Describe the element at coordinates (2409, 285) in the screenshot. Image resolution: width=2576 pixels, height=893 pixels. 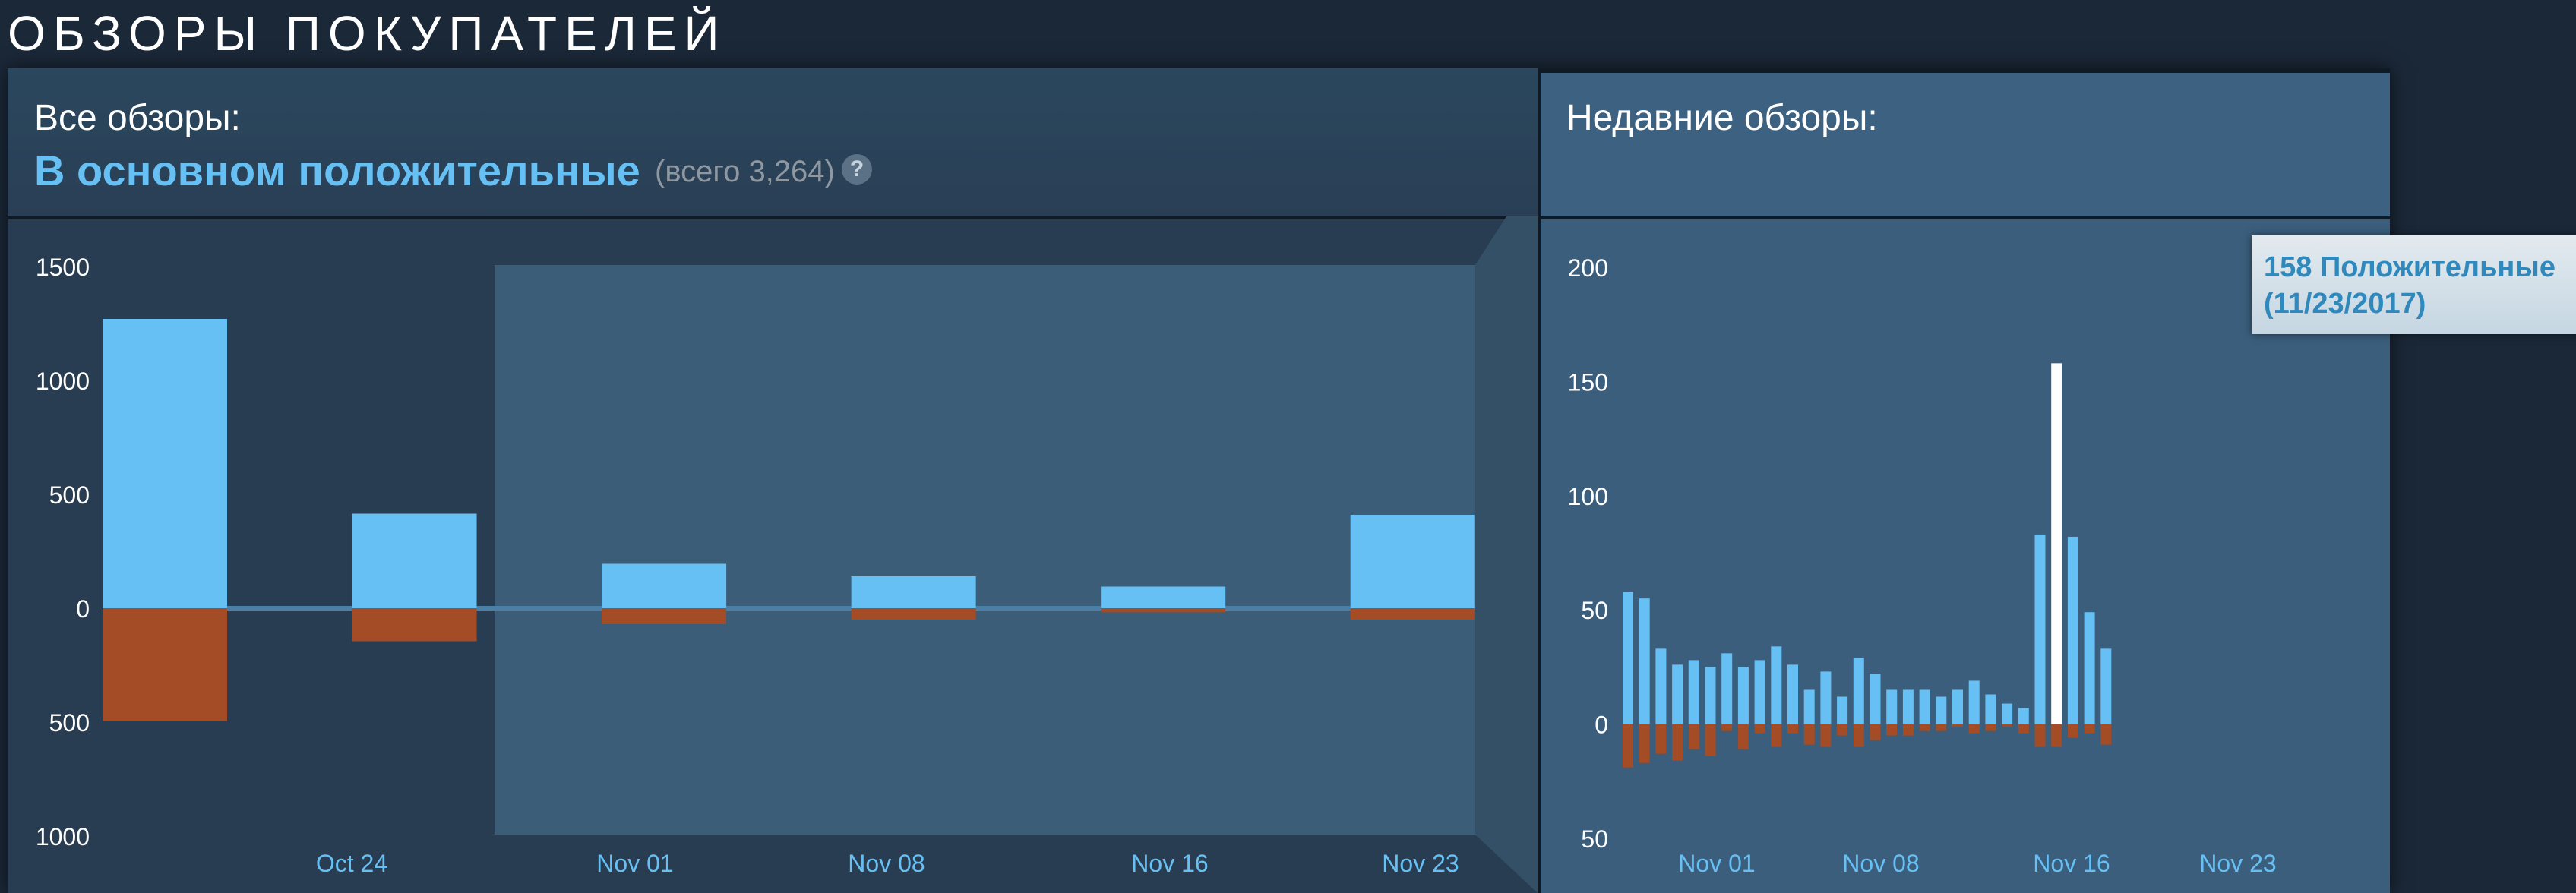
I see `tooltip-text: 158 Положительные (11/23/2017)` at that location.